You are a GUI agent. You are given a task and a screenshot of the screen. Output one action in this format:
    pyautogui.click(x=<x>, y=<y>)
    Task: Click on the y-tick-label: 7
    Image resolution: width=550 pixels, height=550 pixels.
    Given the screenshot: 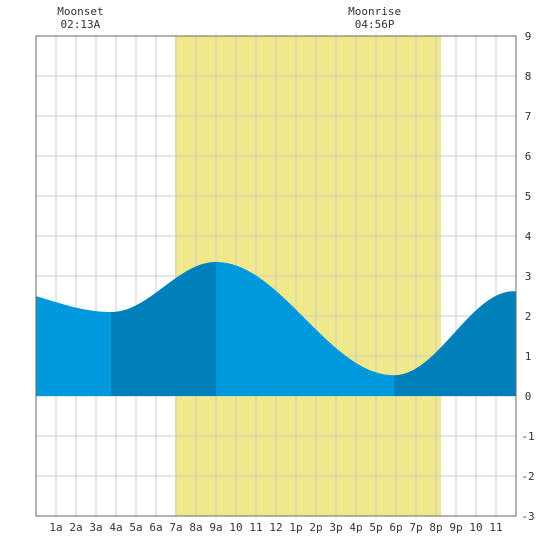 What is the action you would take?
    pyautogui.click(x=528, y=116)
    